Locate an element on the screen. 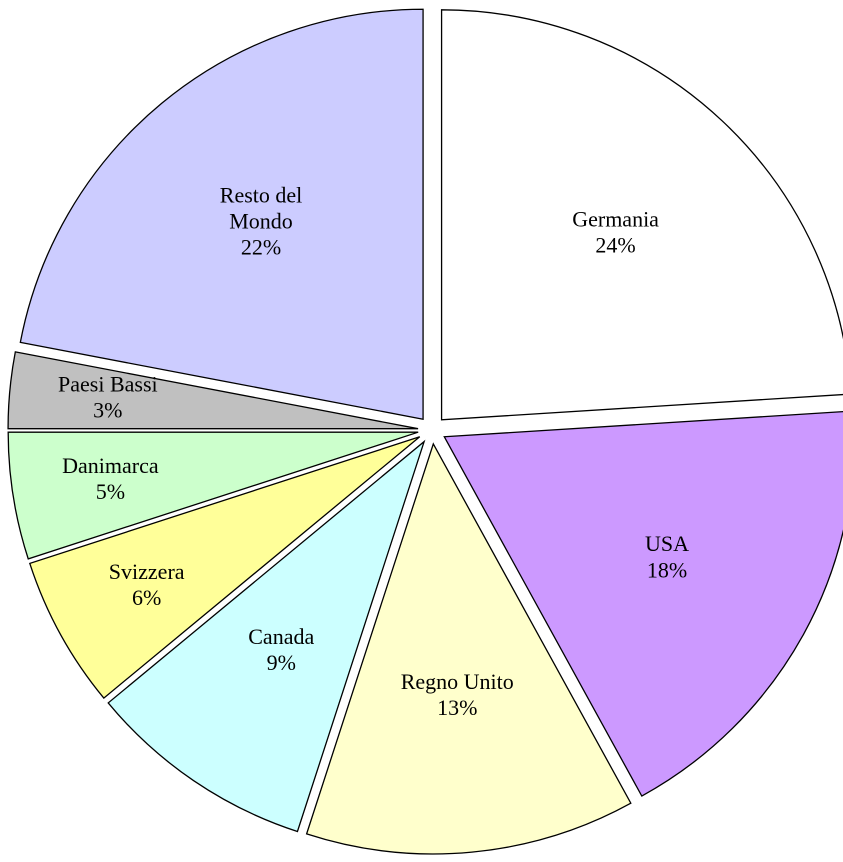  slice-label: Germania is located at coordinates (615, 219).